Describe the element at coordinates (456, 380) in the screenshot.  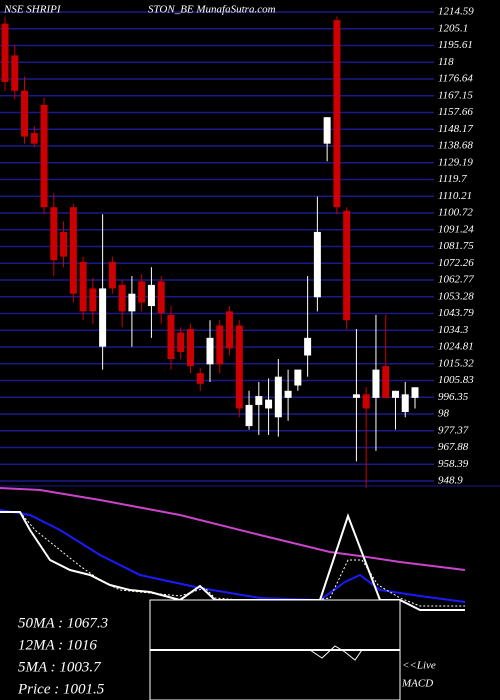
I see `y-tick-label: 1005.83` at that location.